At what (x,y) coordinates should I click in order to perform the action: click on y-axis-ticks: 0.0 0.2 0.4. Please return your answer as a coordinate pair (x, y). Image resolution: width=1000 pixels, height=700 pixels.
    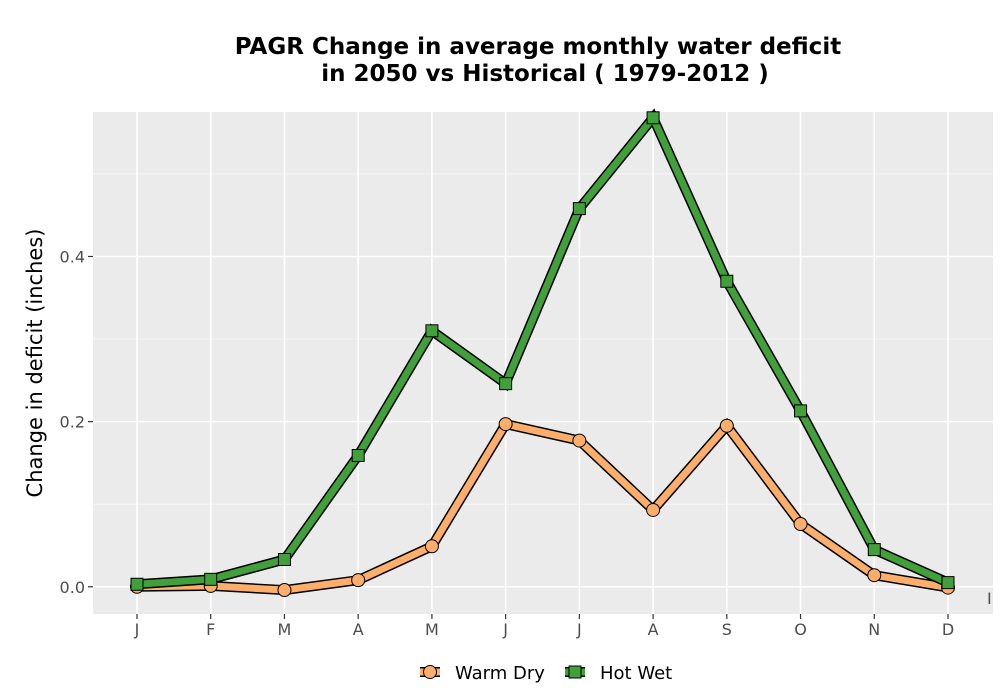
    Looking at the image, I should click on (76, 422).